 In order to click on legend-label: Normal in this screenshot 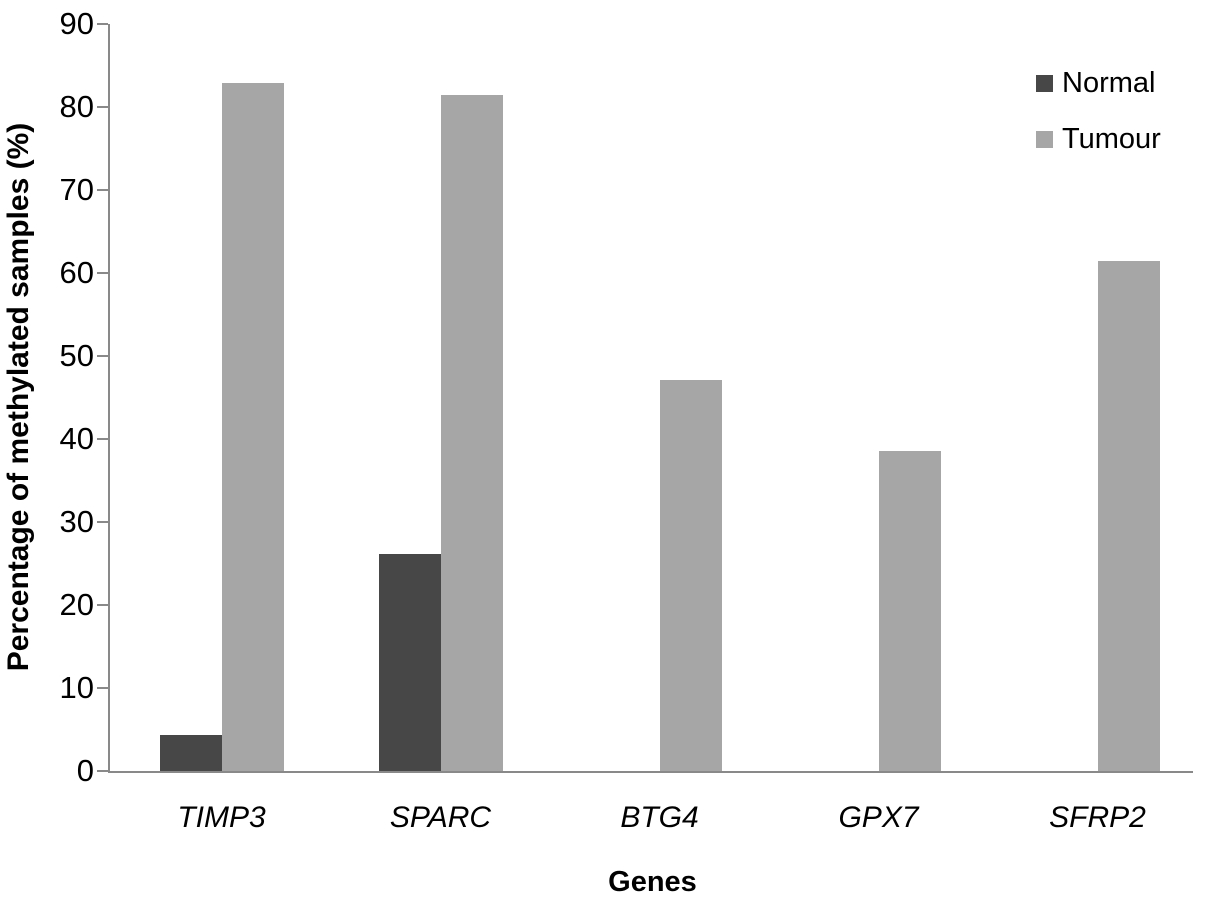, I will do `click(1109, 82)`.